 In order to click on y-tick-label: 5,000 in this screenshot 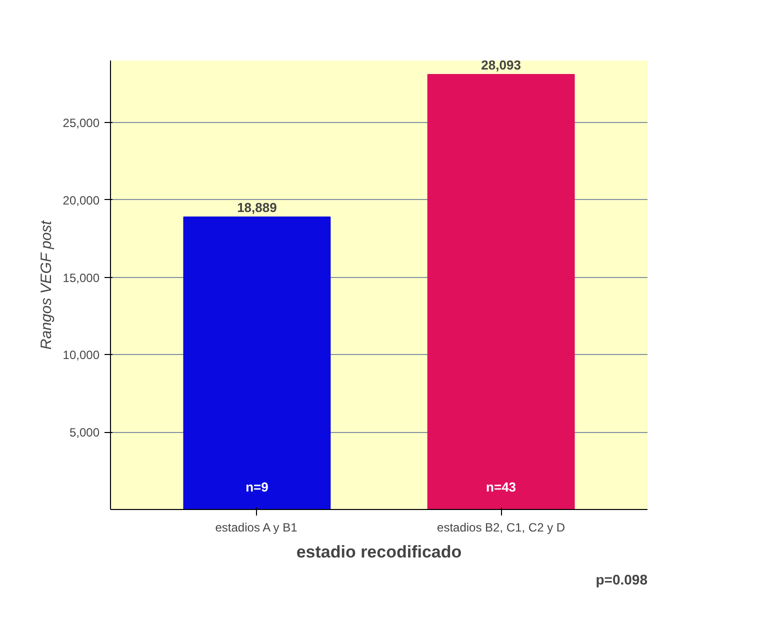, I will do `click(84, 433)`.